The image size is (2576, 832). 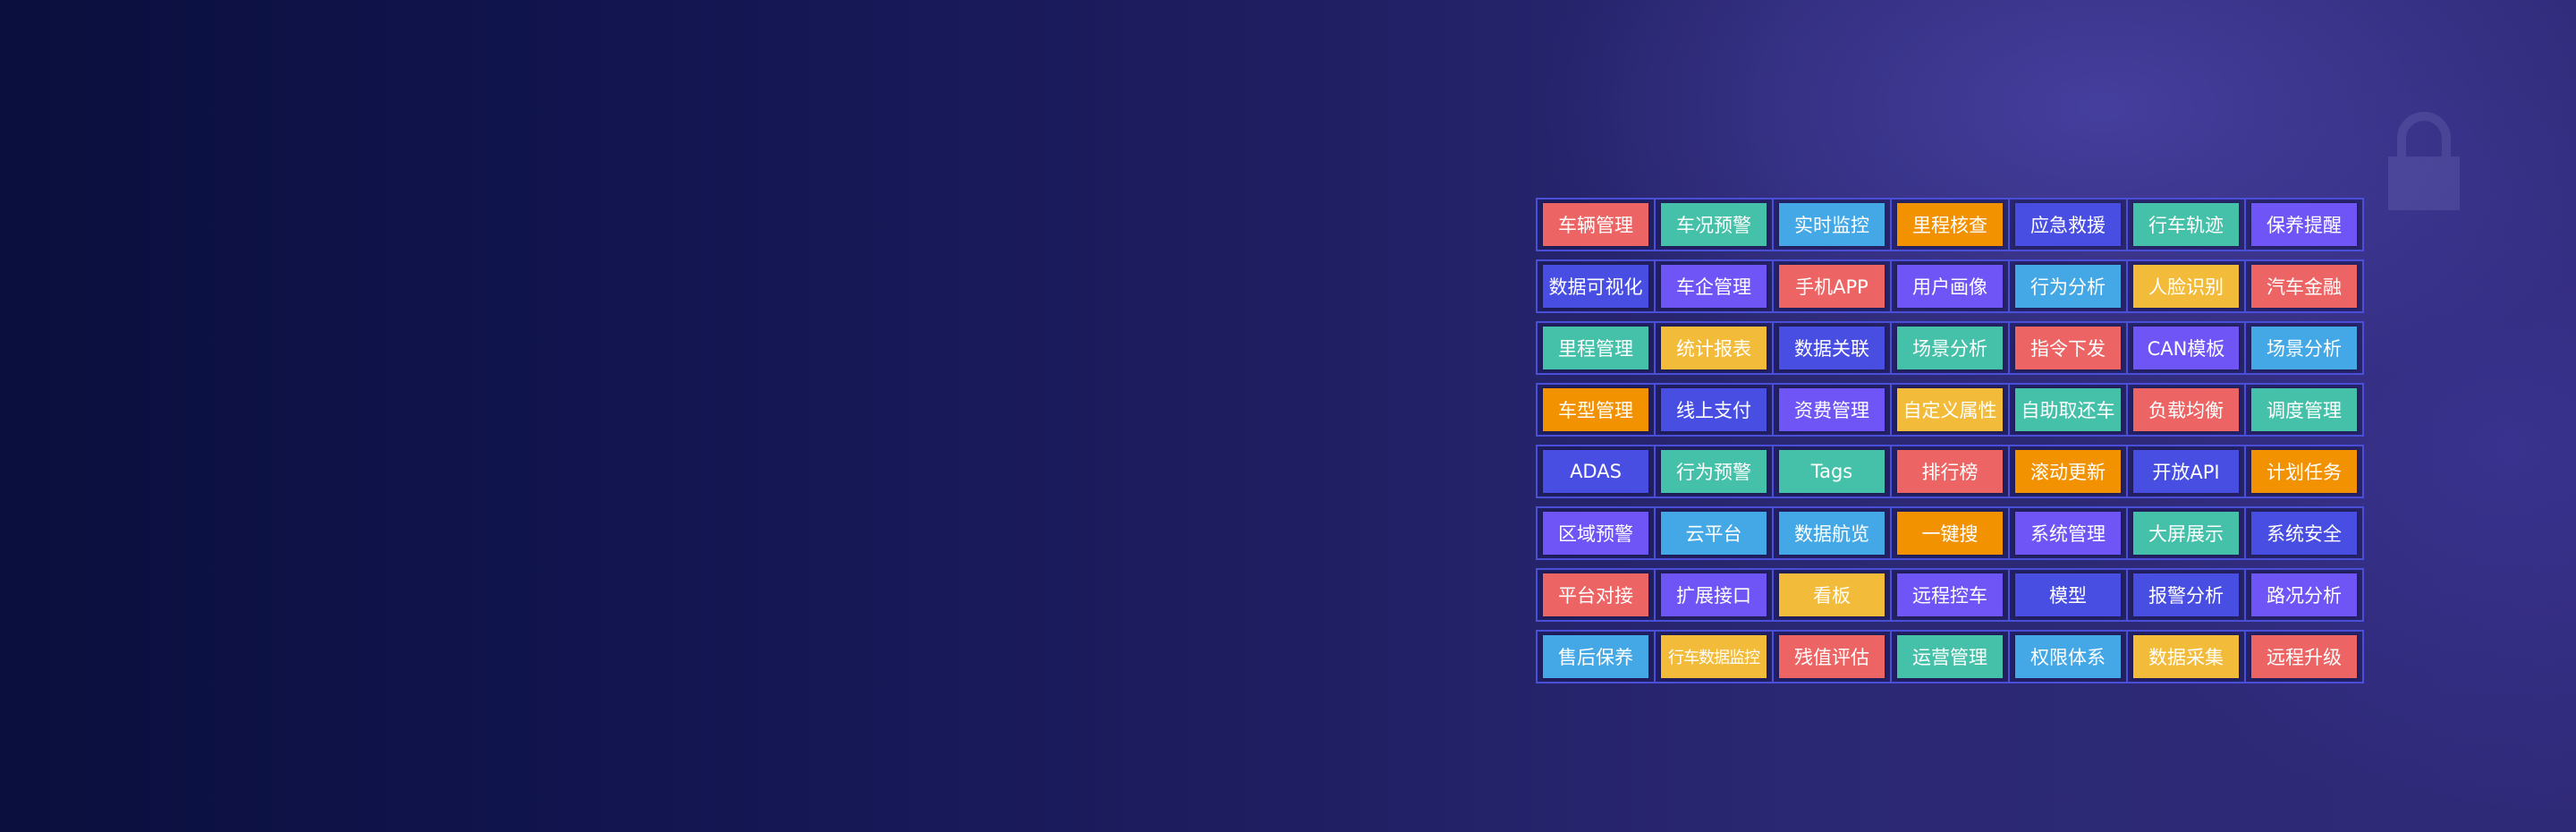 I want to click on feature-cell: 行车数据监控, so click(x=1715, y=657).